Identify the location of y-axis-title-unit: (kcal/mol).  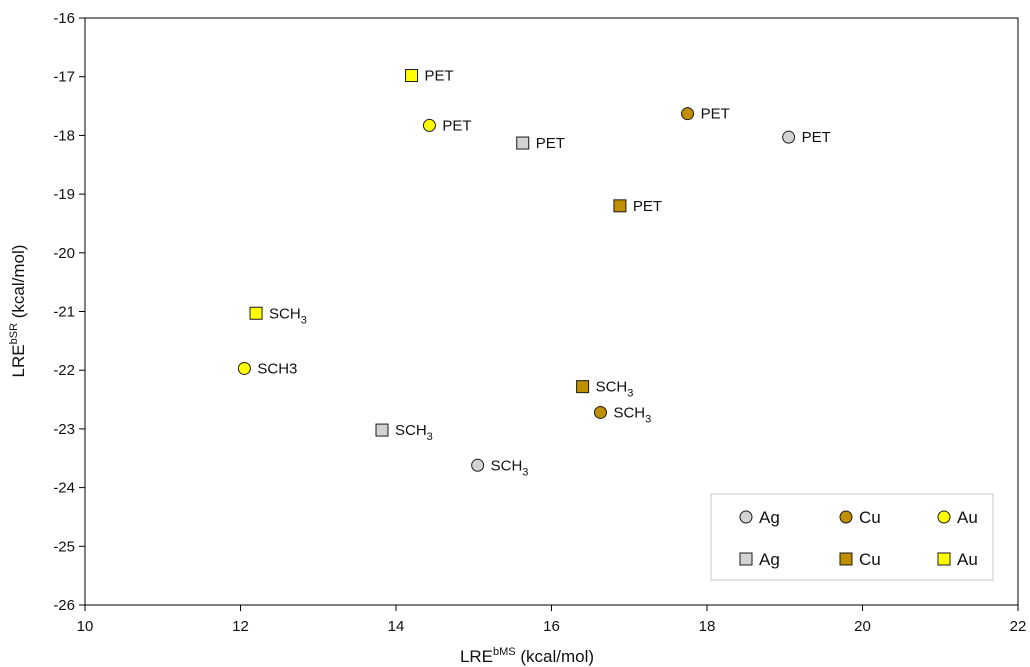
(18, 284).